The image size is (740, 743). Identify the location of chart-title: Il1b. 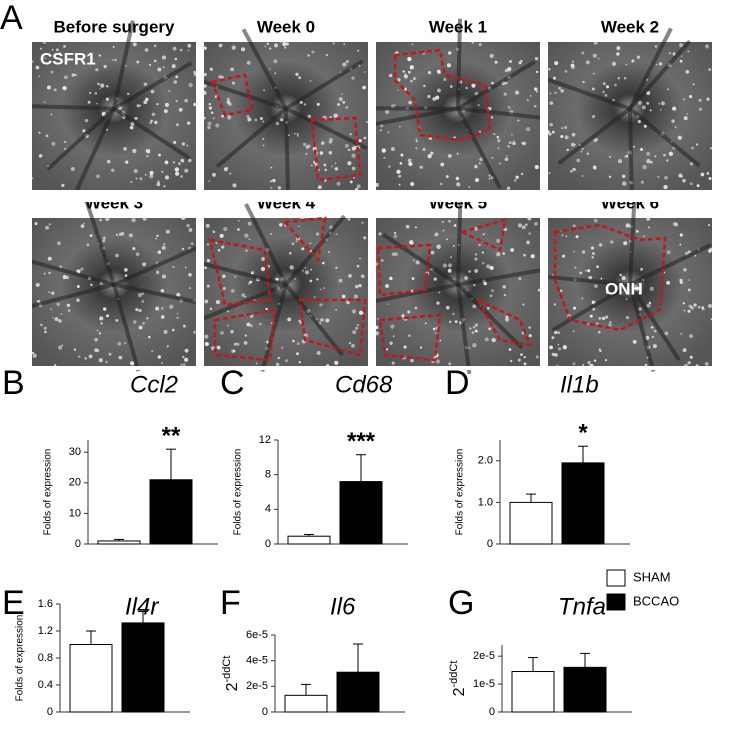
(579, 384).